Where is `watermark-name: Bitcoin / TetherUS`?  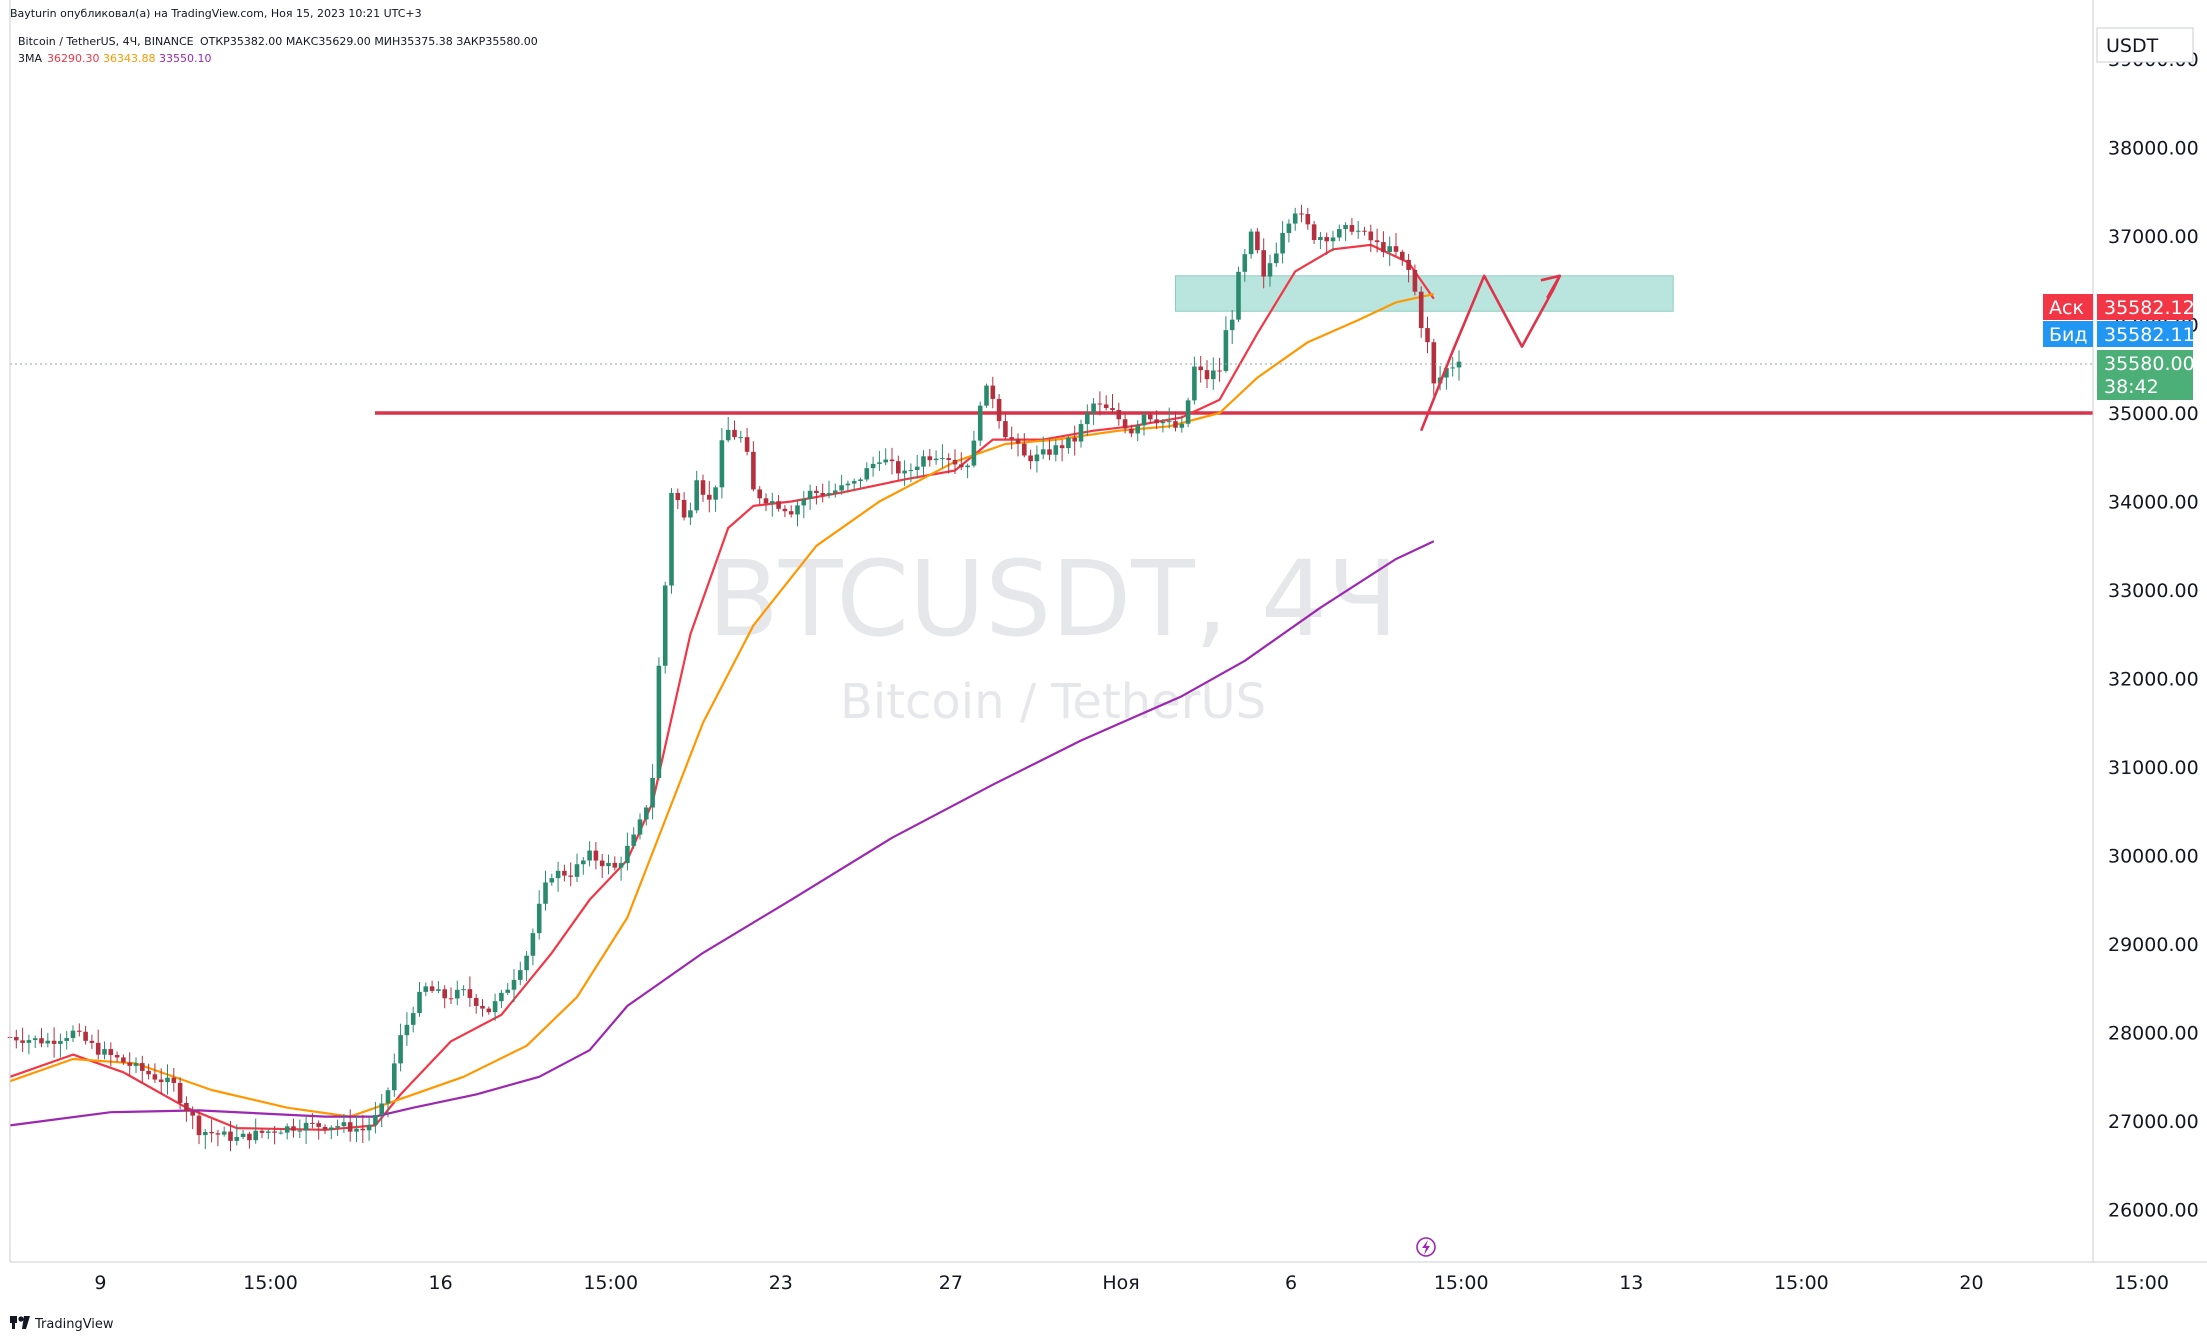
watermark-name: Bitcoin / TetherUS is located at coordinates (1053, 702).